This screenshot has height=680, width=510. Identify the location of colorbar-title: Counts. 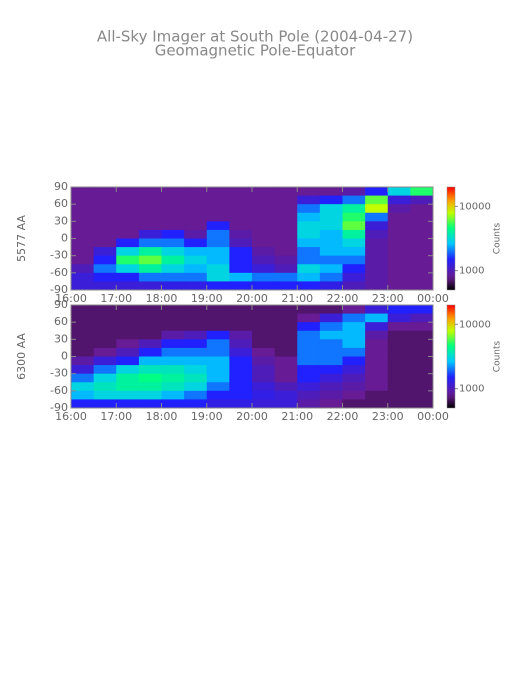
(498, 356).